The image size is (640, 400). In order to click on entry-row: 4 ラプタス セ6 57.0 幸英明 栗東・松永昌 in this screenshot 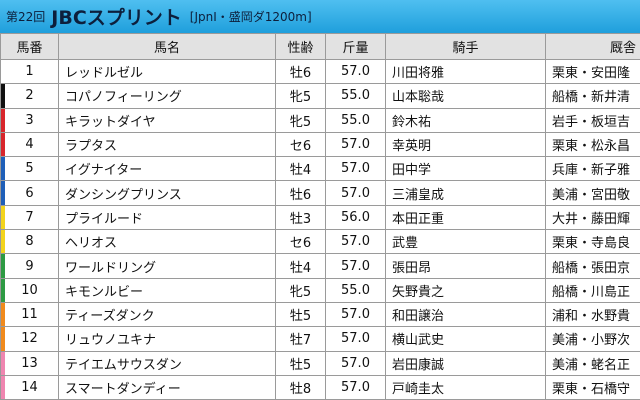, I will do `click(320, 144)`.